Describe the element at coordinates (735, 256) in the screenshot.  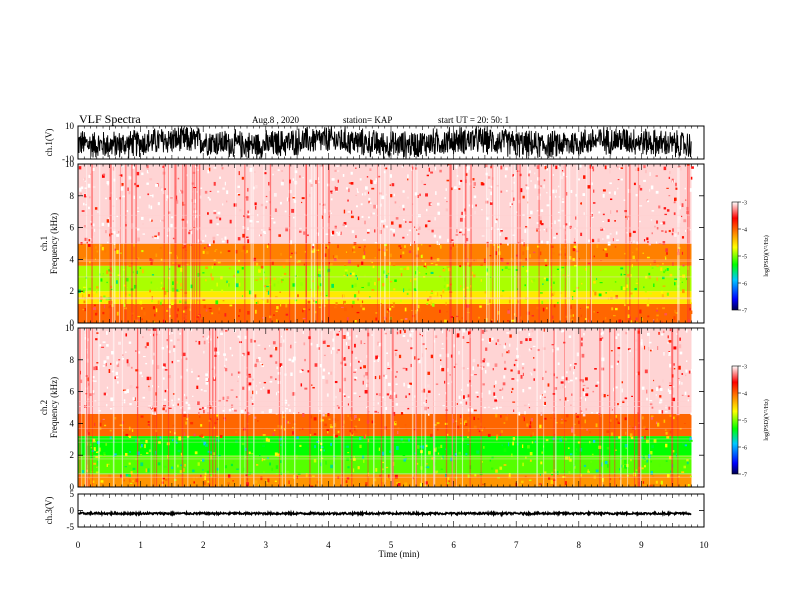
I see `colorbar-scale` at that location.